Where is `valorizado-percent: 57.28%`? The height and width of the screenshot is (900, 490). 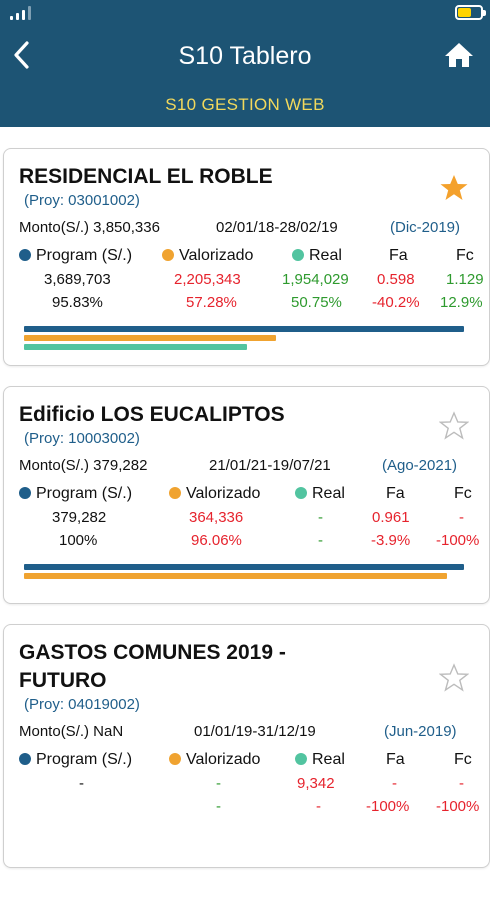
valorizado-percent: 57.28% is located at coordinates (211, 302).